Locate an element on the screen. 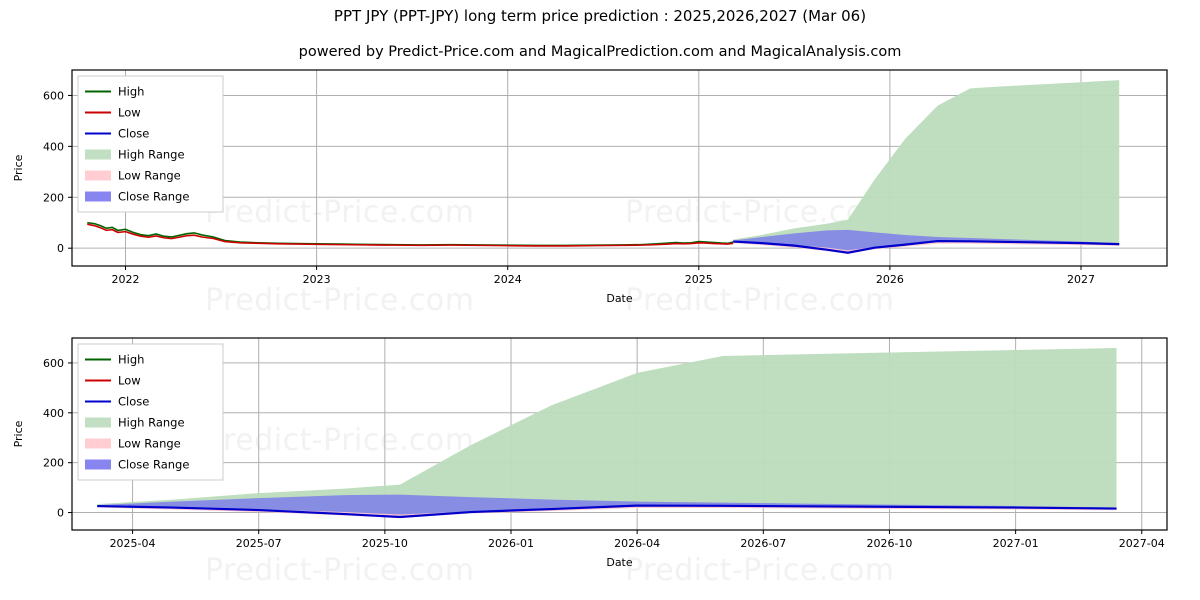 The width and height of the screenshot is (1200, 600). x-tick-label: 2026-10 is located at coordinates (889, 543).